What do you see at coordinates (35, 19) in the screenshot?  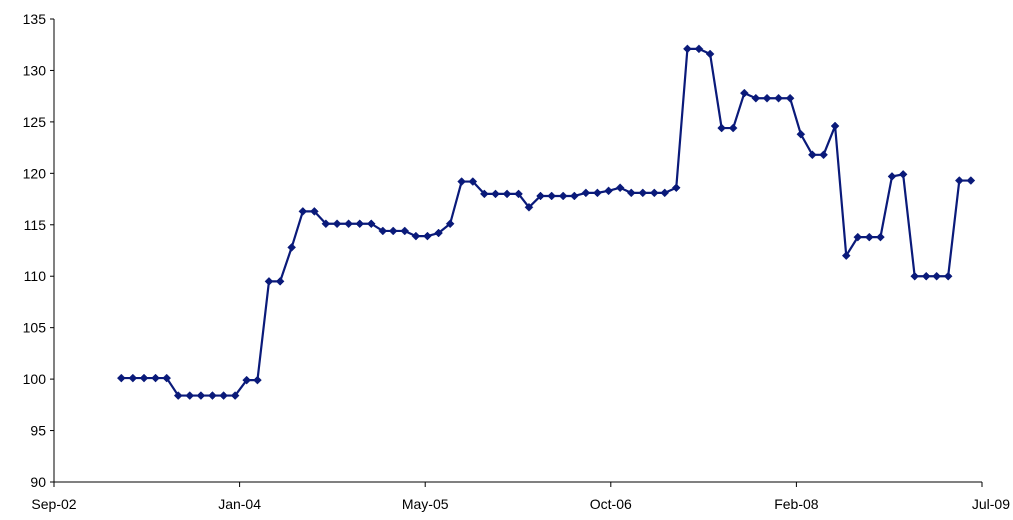 I see `y-tick-label: 135` at bounding box center [35, 19].